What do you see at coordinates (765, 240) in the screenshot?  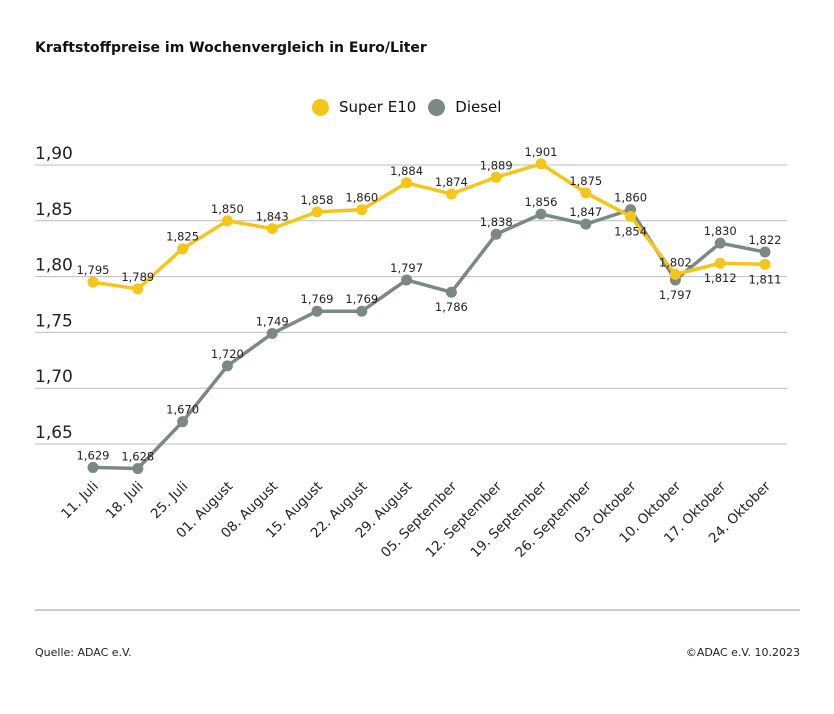 I see `data-label: 1,822` at bounding box center [765, 240].